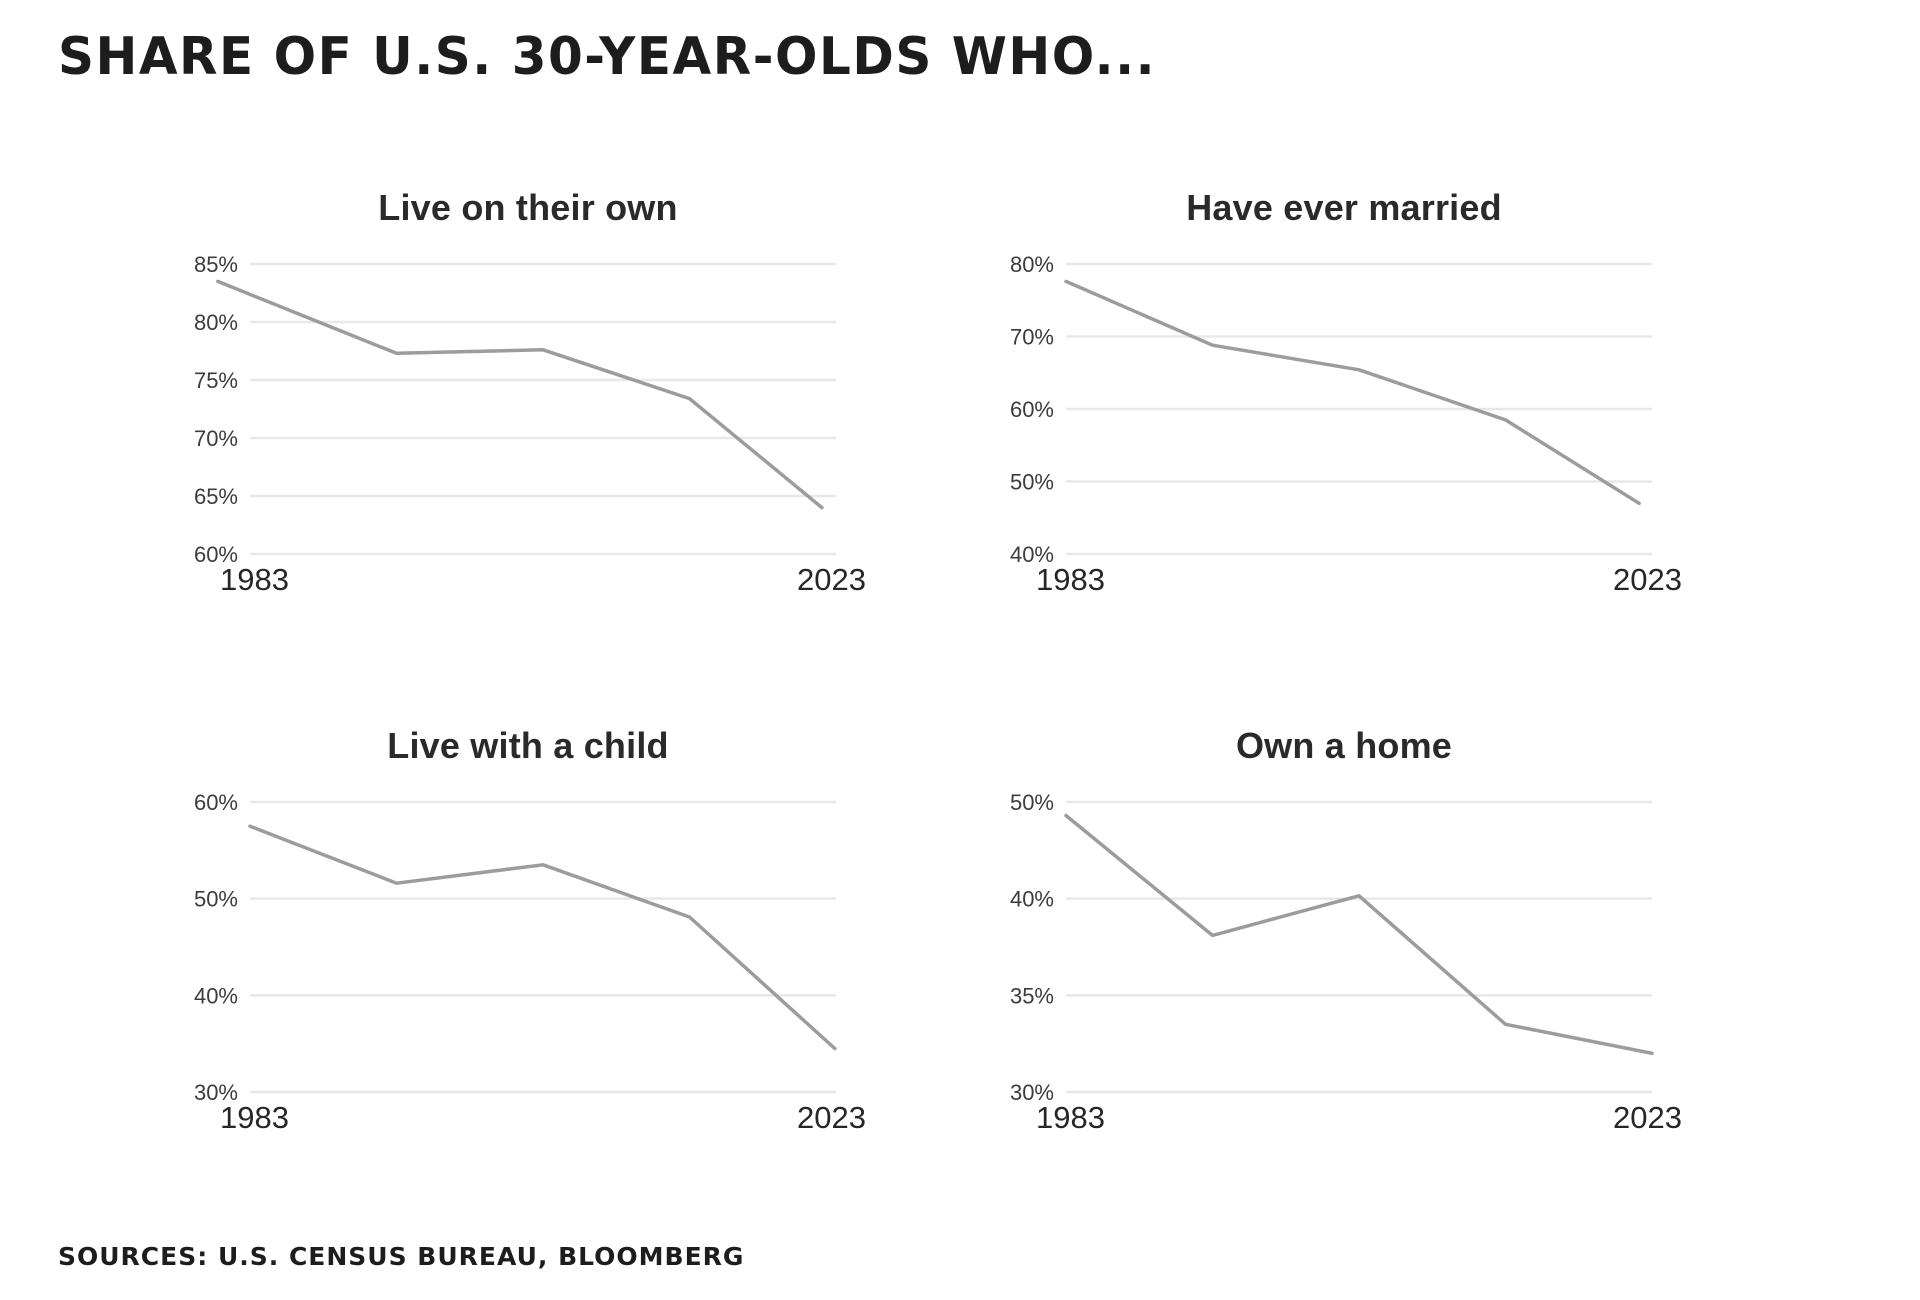 The height and width of the screenshot is (1300, 1920). Describe the element at coordinates (401, 1256) in the screenshot. I see `source-note: SOURCES: U.S. CENSUS BUREAU, BLOOMBERG` at that location.